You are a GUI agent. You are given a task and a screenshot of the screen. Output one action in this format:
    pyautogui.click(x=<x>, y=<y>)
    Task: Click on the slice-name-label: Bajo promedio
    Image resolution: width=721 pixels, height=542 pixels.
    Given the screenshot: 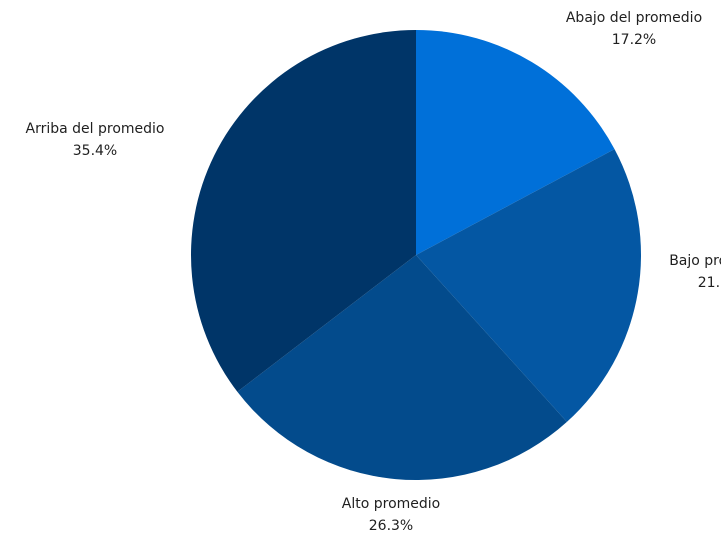 What is the action you would take?
    pyautogui.click(x=695, y=261)
    